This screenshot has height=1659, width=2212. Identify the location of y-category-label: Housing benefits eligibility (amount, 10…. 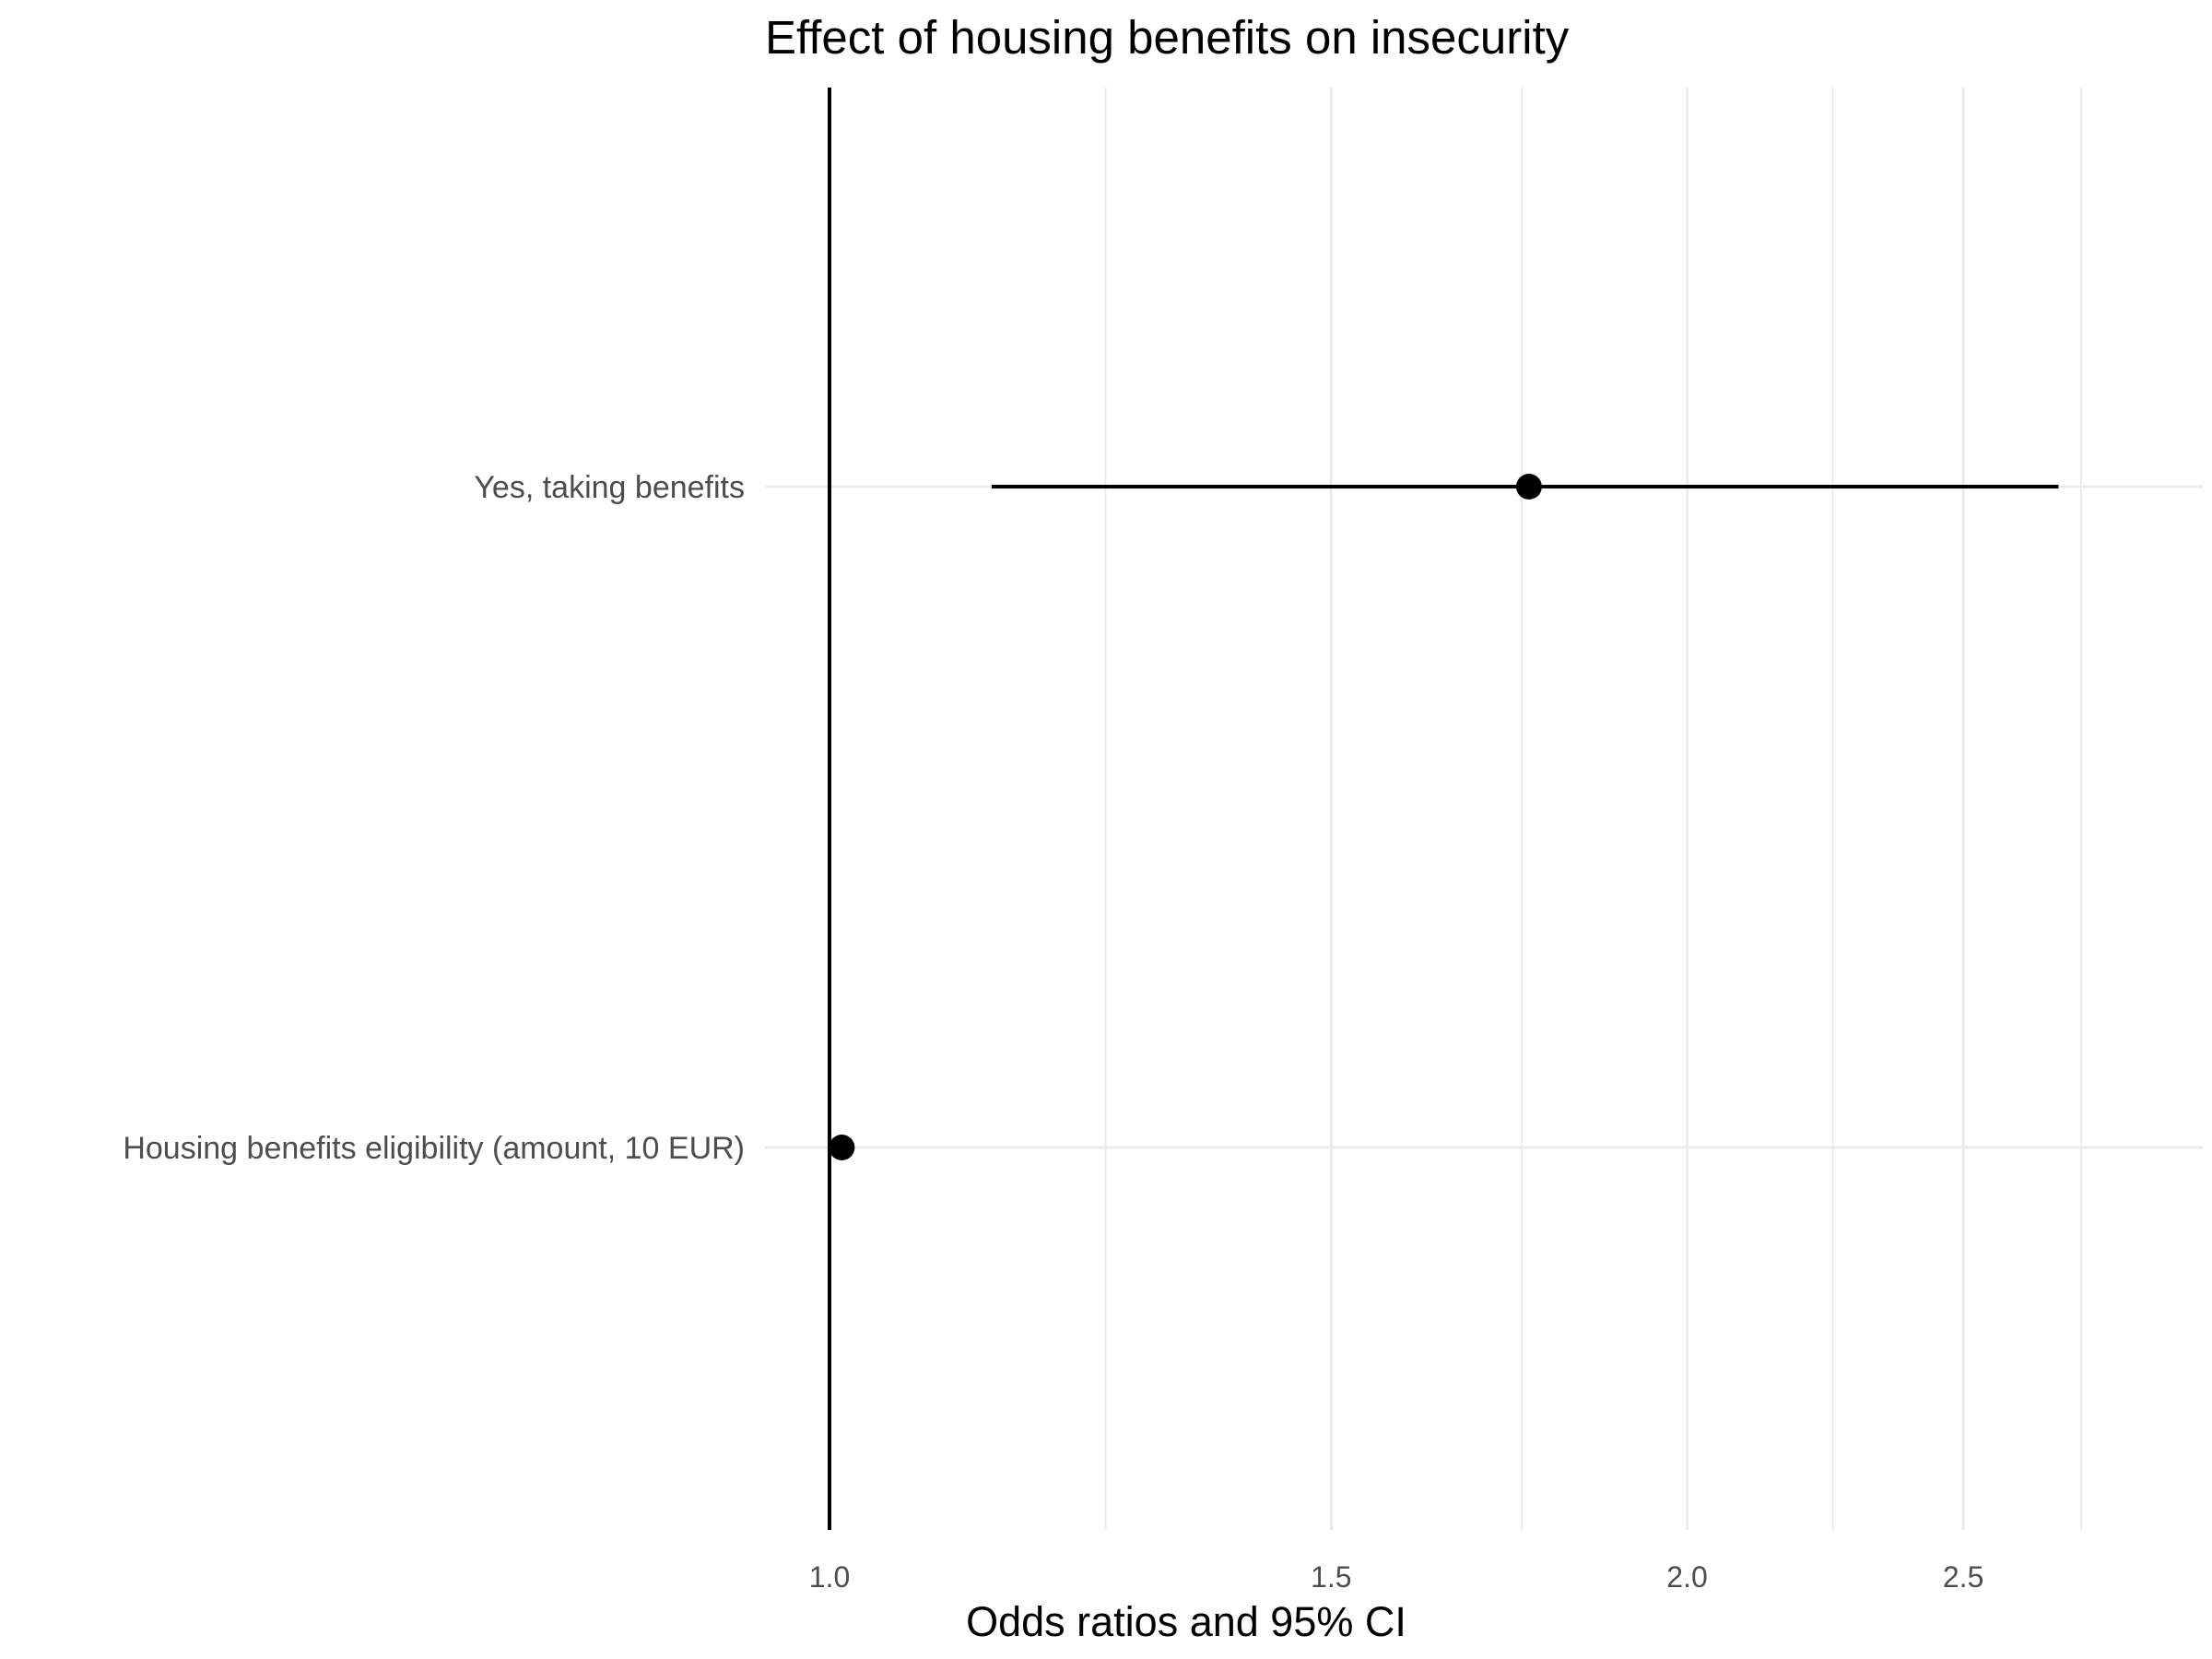
(434, 1148).